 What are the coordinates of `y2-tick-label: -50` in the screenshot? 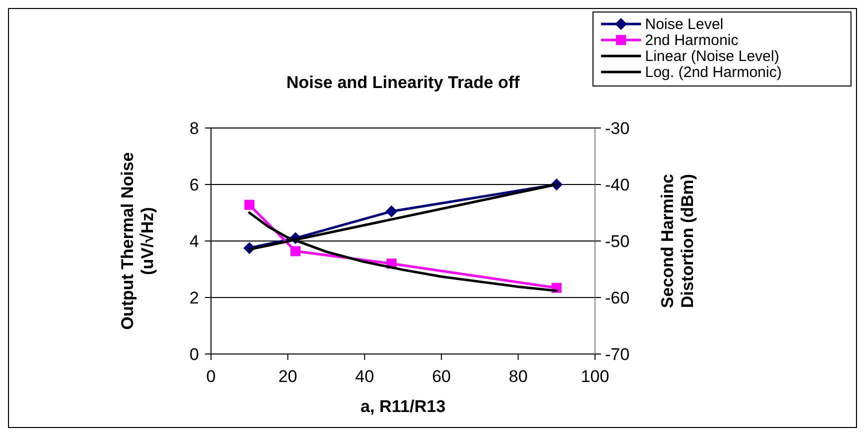 It's located at (617, 241).